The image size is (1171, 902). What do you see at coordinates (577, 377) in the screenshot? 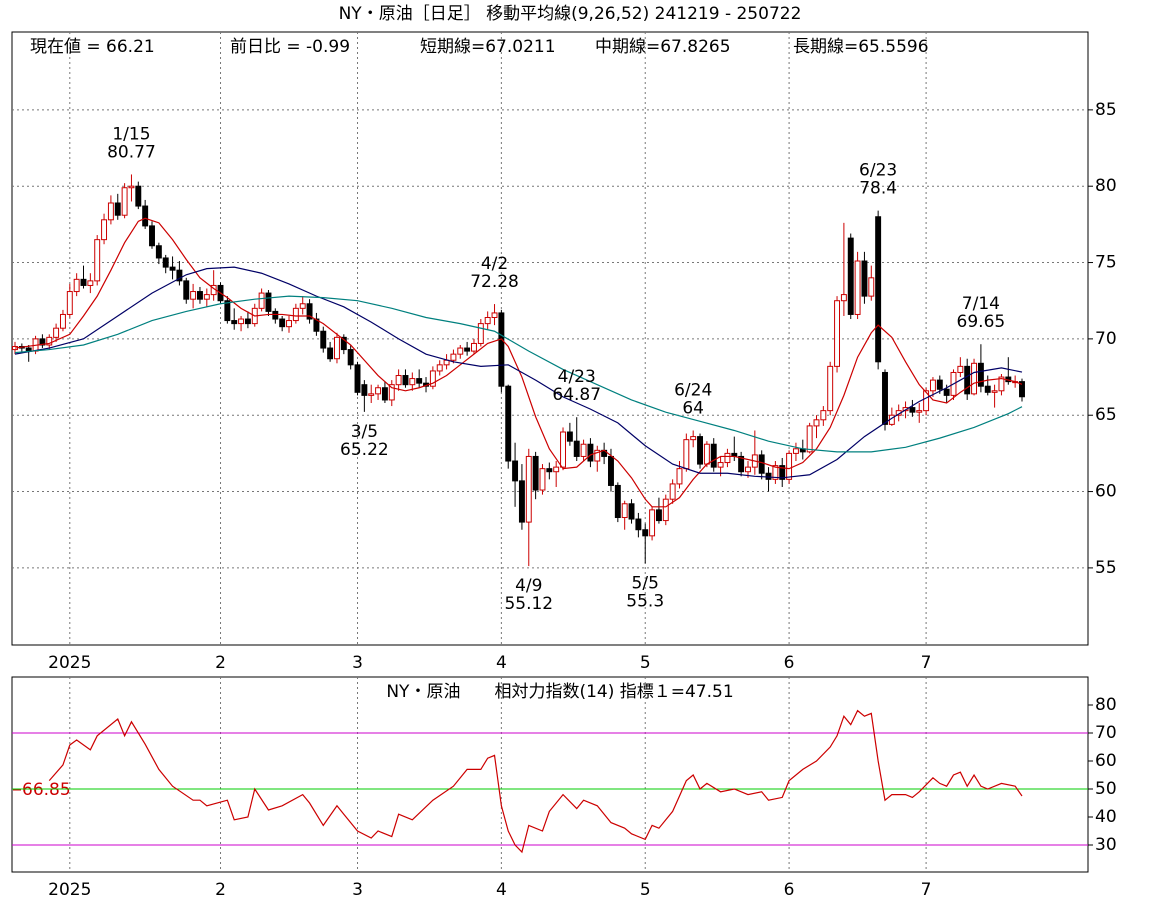
I see `annotation-date: 4/23` at bounding box center [577, 377].